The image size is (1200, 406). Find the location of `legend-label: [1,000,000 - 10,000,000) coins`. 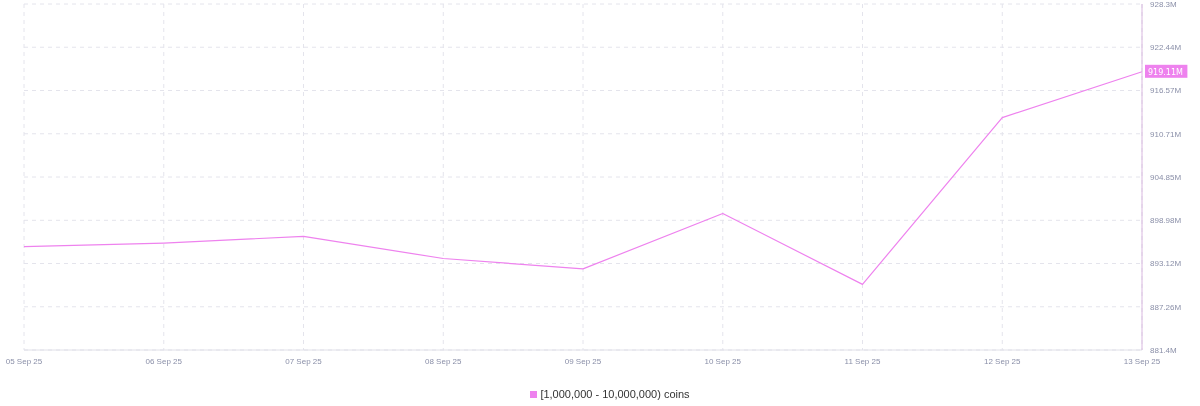

legend-label: [1,000,000 - 10,000,000) coins is located at coordinates (614, 394).